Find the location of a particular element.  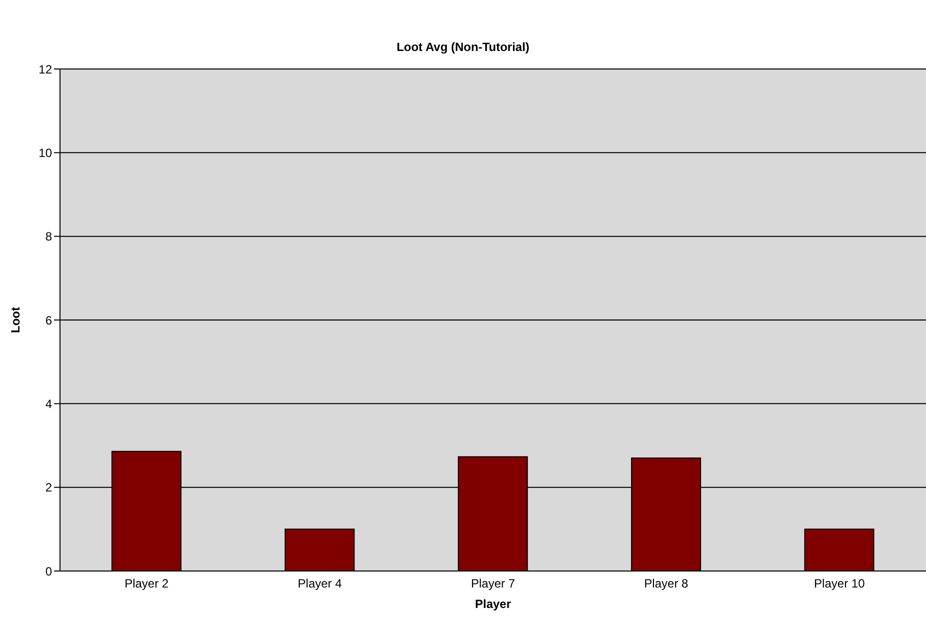

y-tick-label: 0 is located at coordinates (48, 571).